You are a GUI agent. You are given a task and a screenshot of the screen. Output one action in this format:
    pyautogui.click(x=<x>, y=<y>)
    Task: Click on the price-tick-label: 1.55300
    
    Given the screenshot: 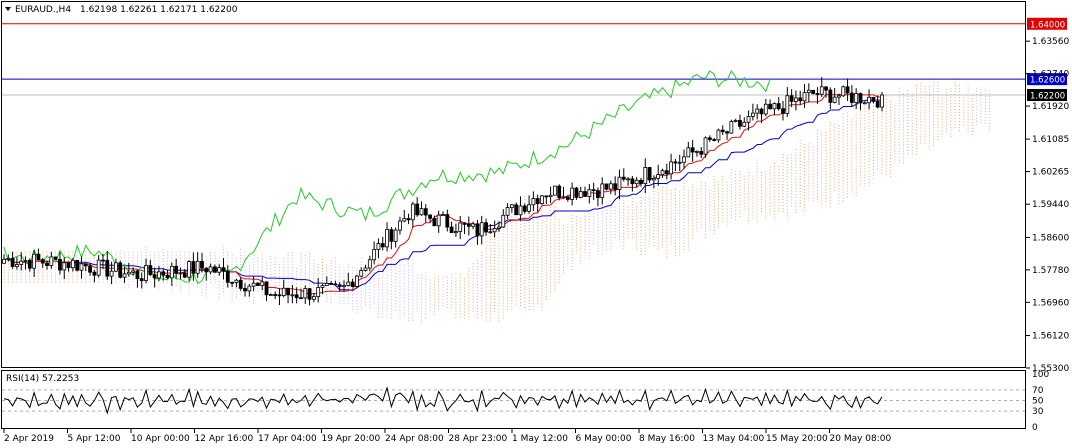 What is the action you would take?
    pyautogui.click(x=1050, y=369)
    